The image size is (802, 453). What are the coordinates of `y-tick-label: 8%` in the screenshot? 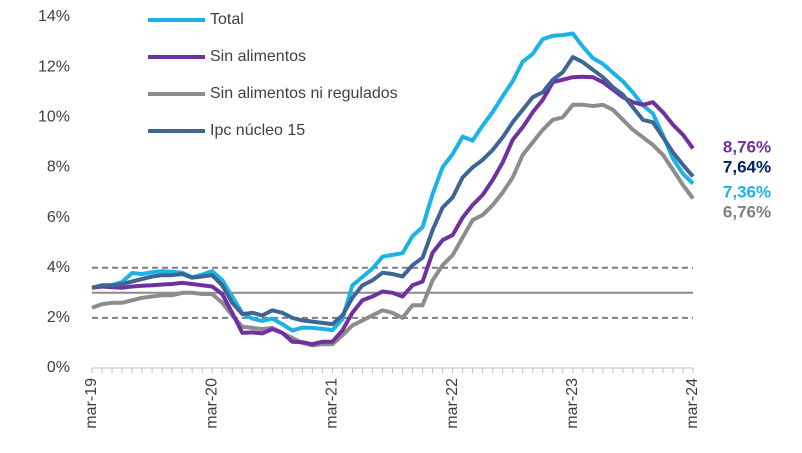 It's located at (58, 167).